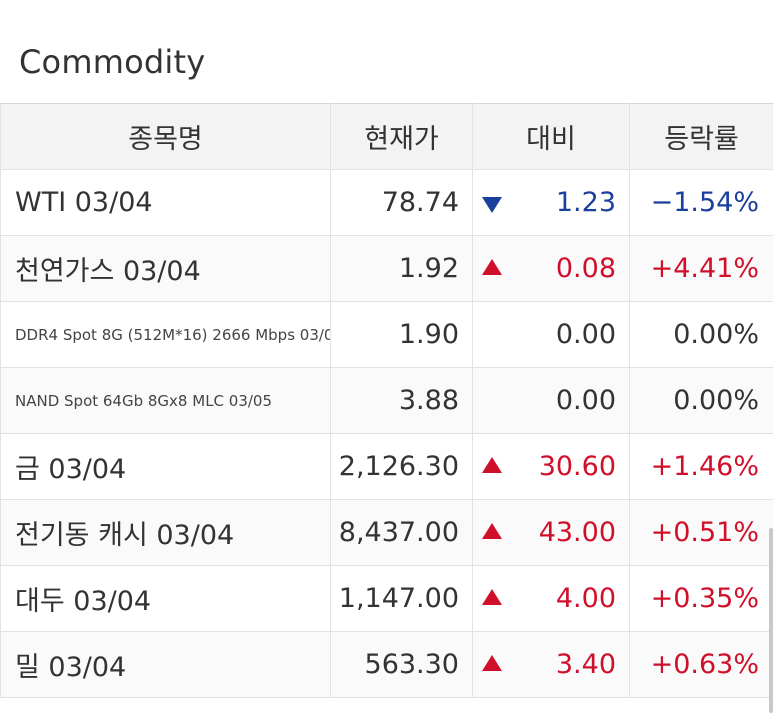 This screenshot has height=713, width=773. What do you see at coordinates (165, 598) in the screenshot?
I see `commodity-name: 대두 03/04` at bounding box center [165, 598].